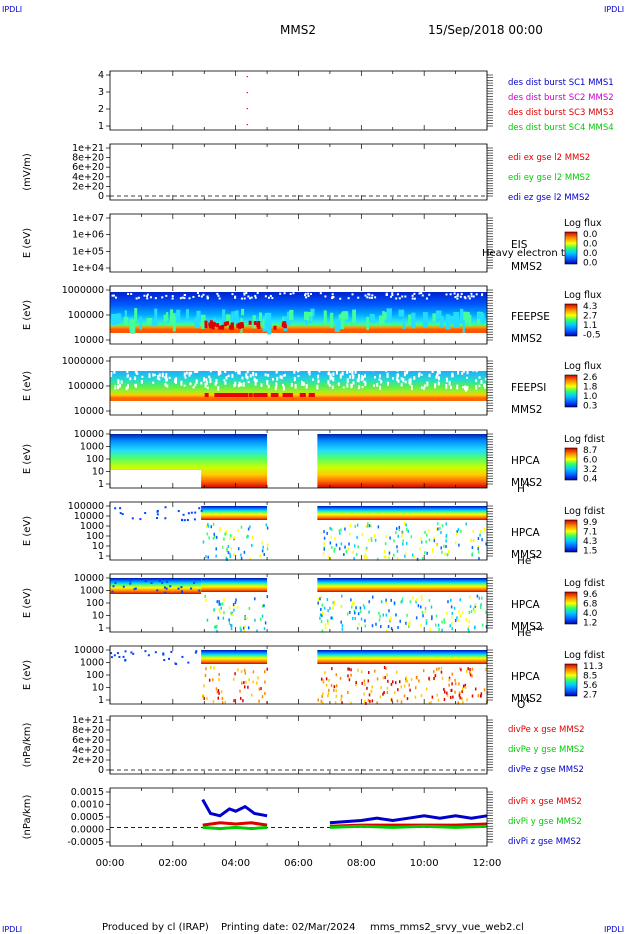 Image resolution: width=630 pixels, height=934 pixels. What do you see at coordinates (88, 186) in the screenshot?
I see `y-tick-label: 2e+20` at bounding box center [88, 186].